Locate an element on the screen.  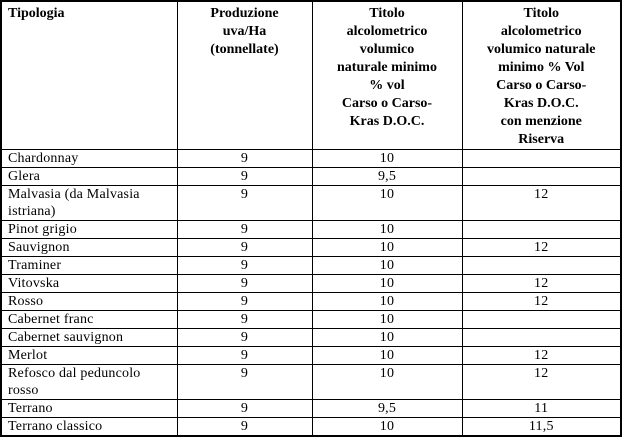
cell-tipologia: Sauvignon is located at coordinates (89, 247).